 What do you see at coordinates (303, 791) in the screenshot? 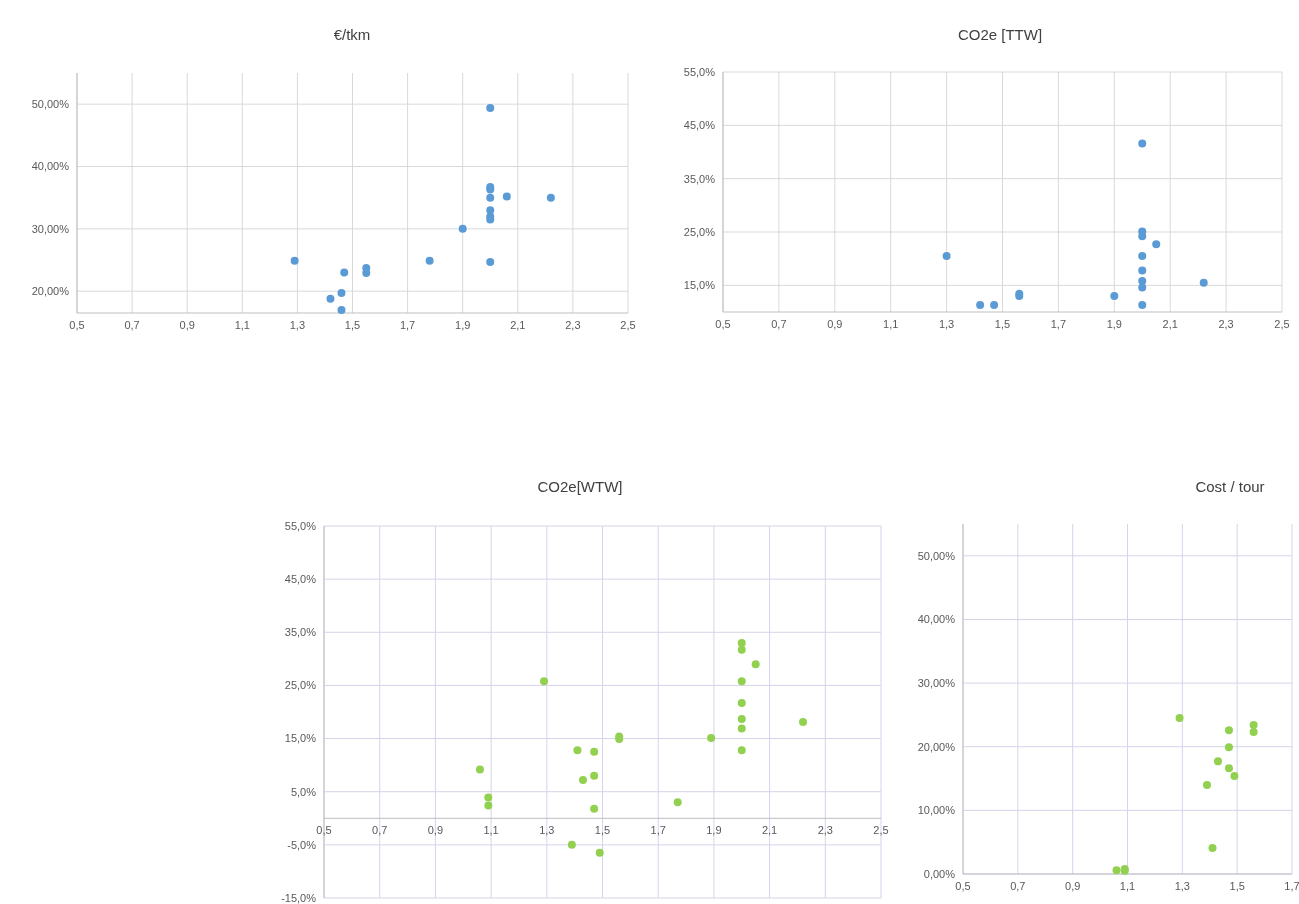
I see `y-tick-label: 5,0%` at bounding box center [303, 791].